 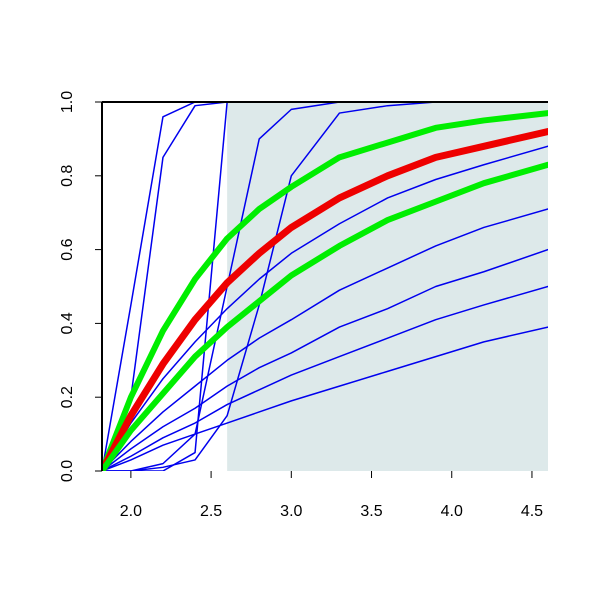 I want to click on x-tick-label: 4.0, so click(x=452, y=511).